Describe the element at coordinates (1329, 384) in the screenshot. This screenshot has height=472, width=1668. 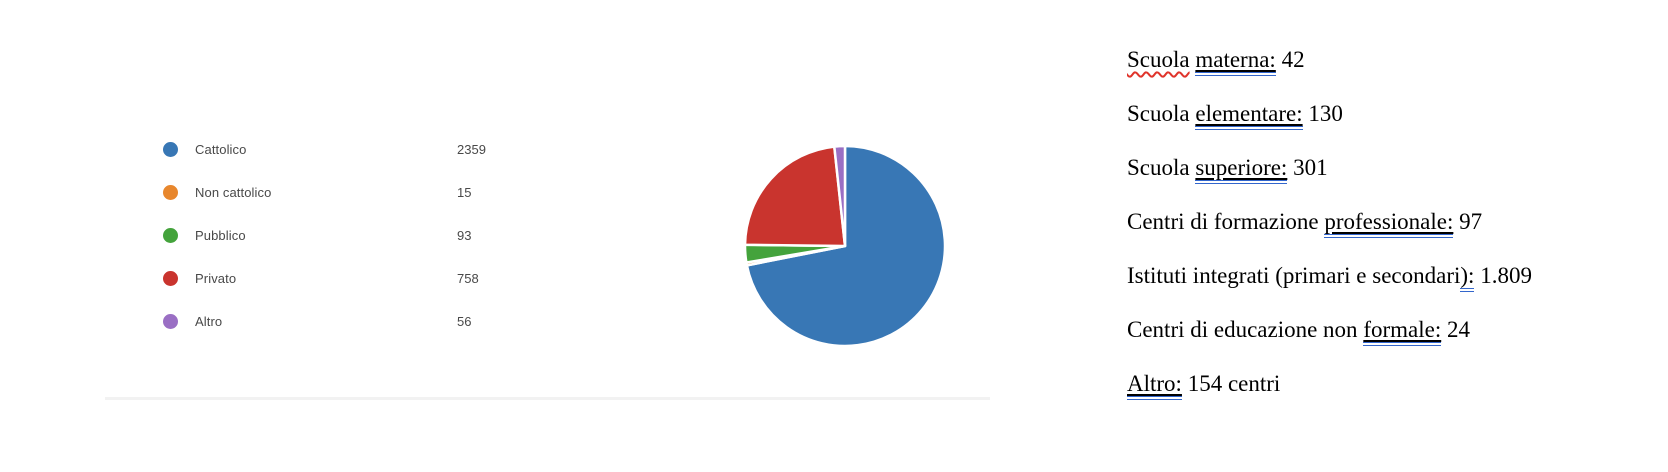
I see `note-line: Altro: 154 centri` at that location.